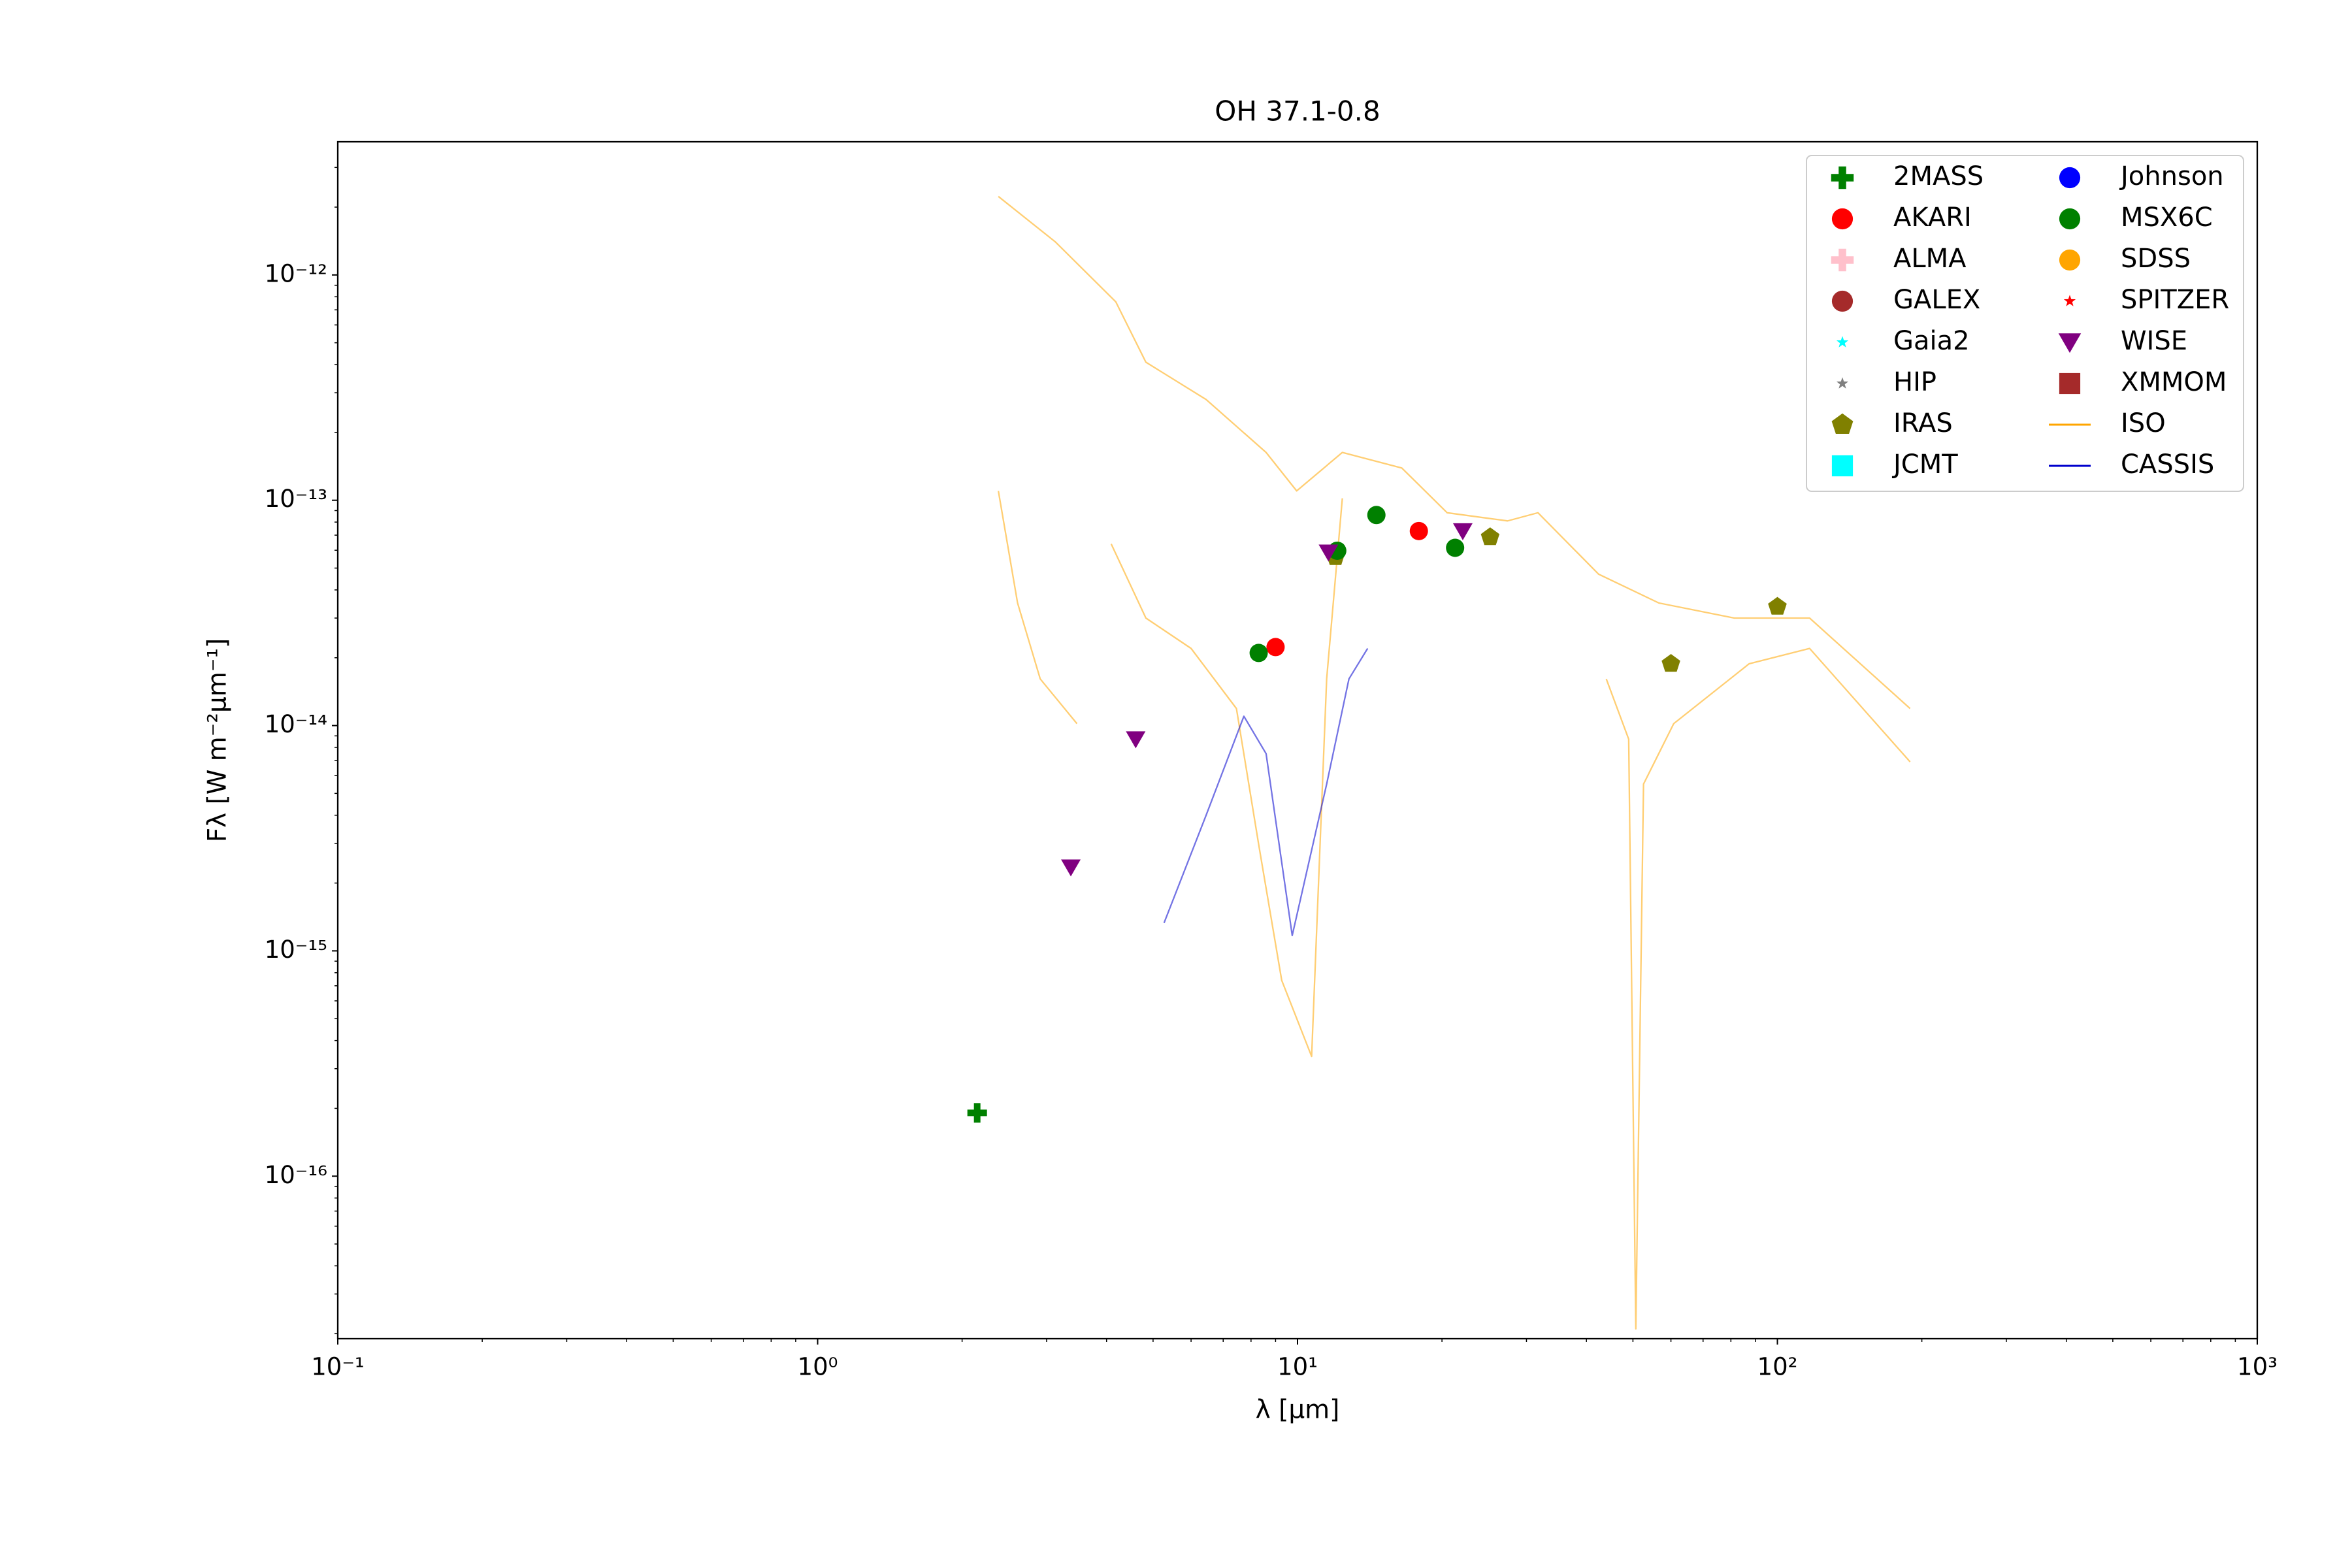  Describe the element at coordinates (218, 740) in the screenshot. I see `y-axis-label: Fλ [W m⁻²μm⁻¹]` at that location.